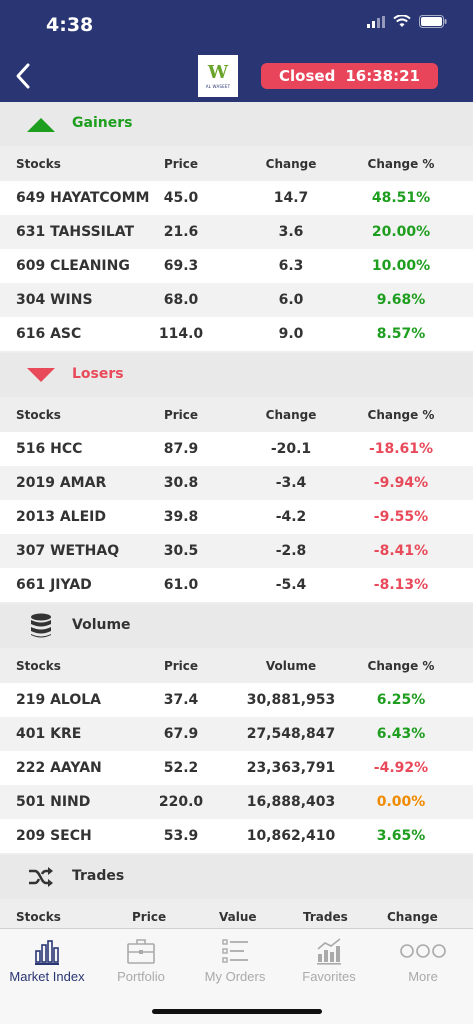  What do you see at coordinates (236, 551) in the screenshot?
I see `table-row: 307 WETHAQ 30.5 -2.8 -8.41%` at bounding box center [236, 551].